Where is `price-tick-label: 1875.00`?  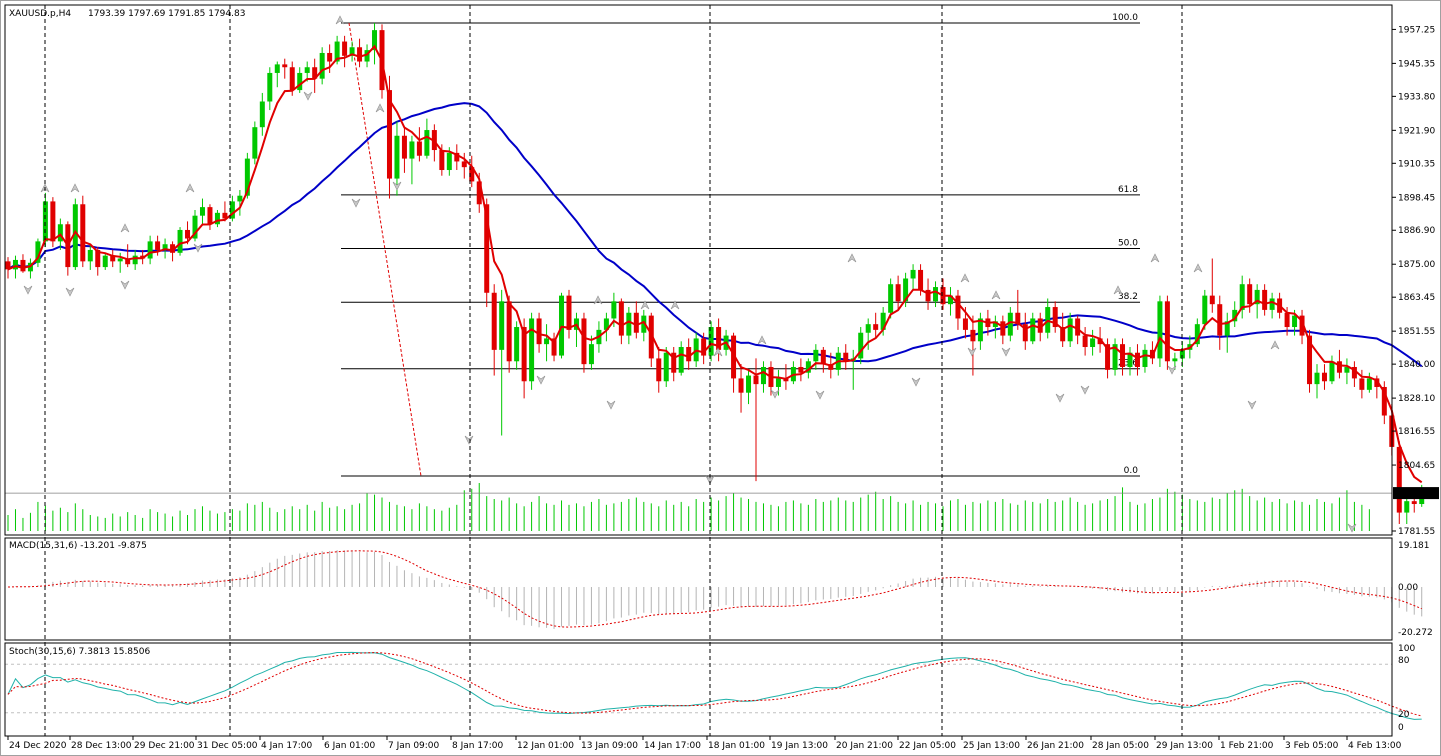 price-tick-label: 1875.00 is located at coordinates (1416, 265).